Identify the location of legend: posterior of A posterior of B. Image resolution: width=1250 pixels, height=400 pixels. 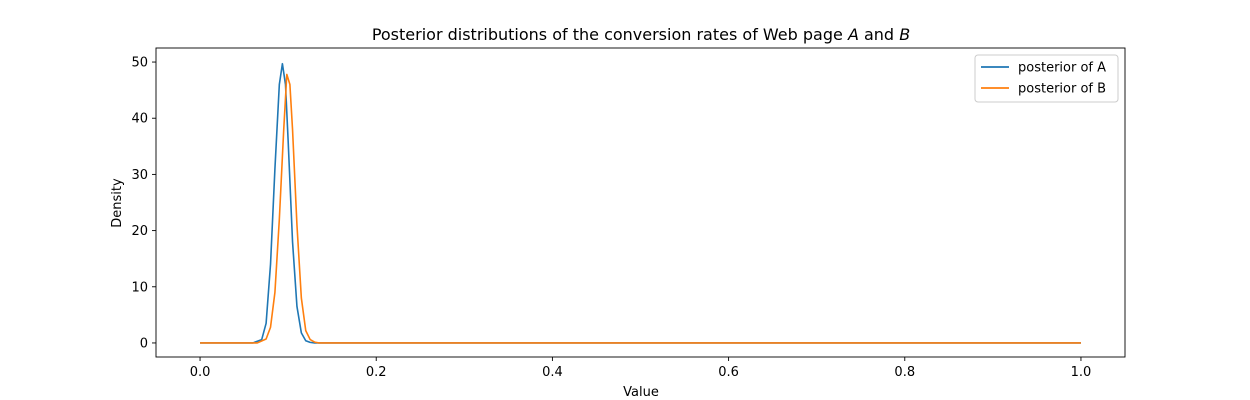
(1046, 78).